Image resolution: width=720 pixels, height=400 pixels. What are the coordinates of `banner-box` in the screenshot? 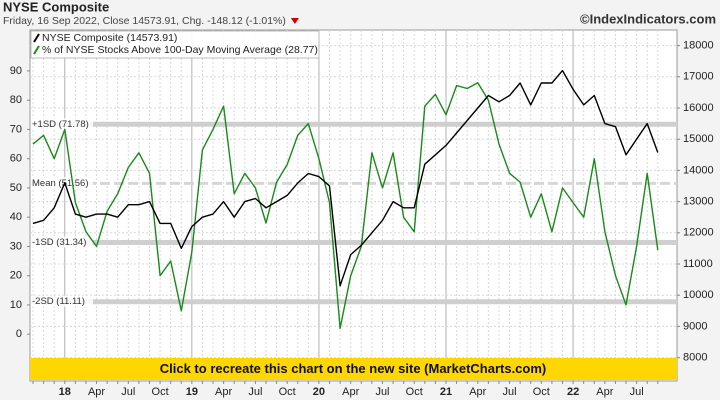 It's located at (353, 369).